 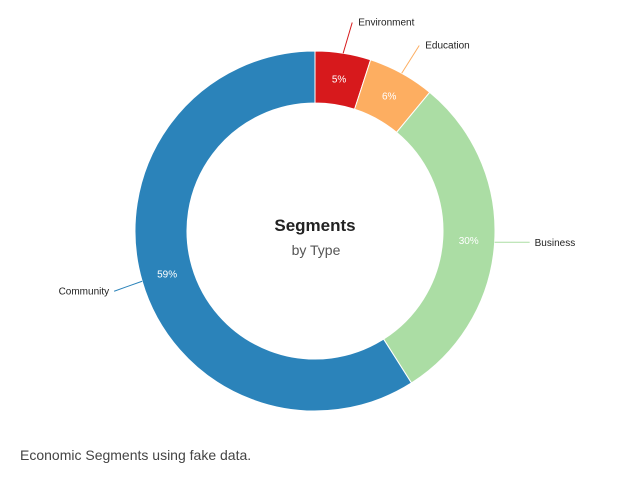 What do you see at coordinates (314, 225) in the screenshot?
I see `chart-center-title: Segments` at bounding box center [314, 225].